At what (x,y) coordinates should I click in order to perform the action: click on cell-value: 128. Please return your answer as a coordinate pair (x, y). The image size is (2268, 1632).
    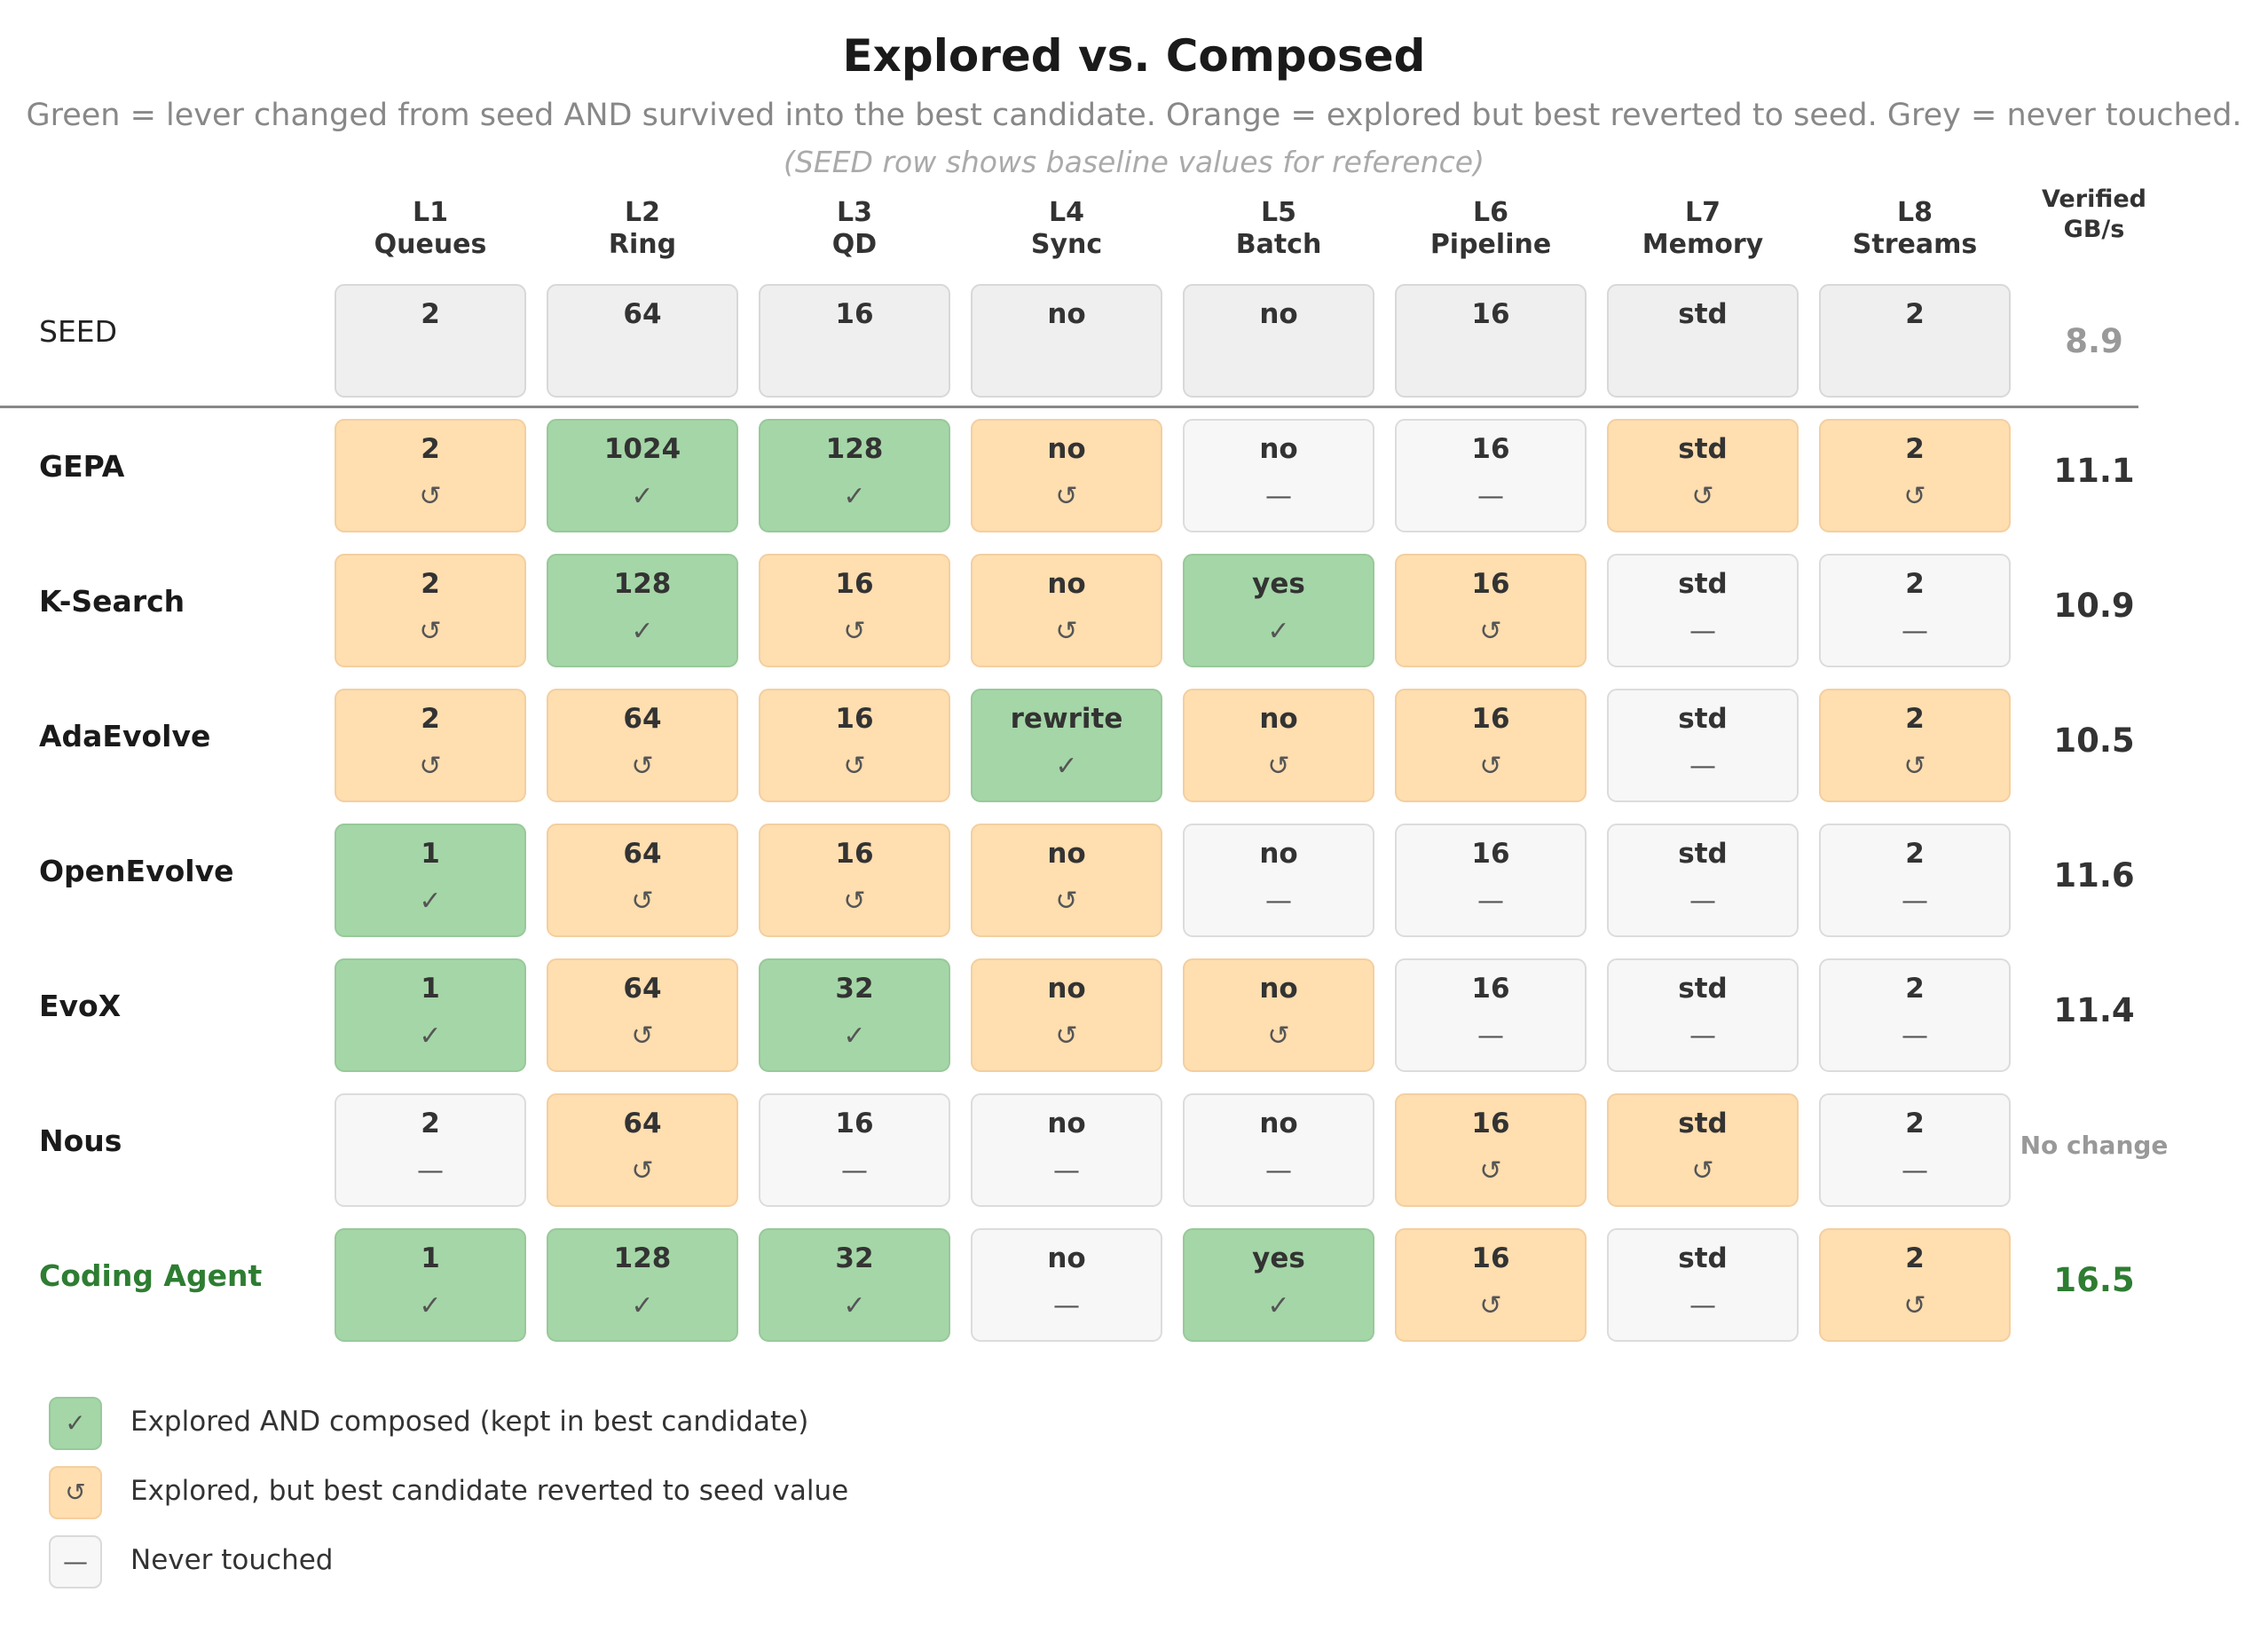
    Looking at the image, I should click on (642, 1258).